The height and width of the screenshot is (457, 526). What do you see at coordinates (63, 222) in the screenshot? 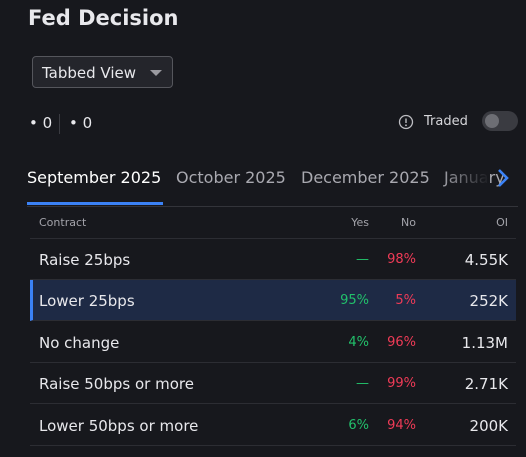
I see `column-header: Contract` at bounding box center [63, 222].